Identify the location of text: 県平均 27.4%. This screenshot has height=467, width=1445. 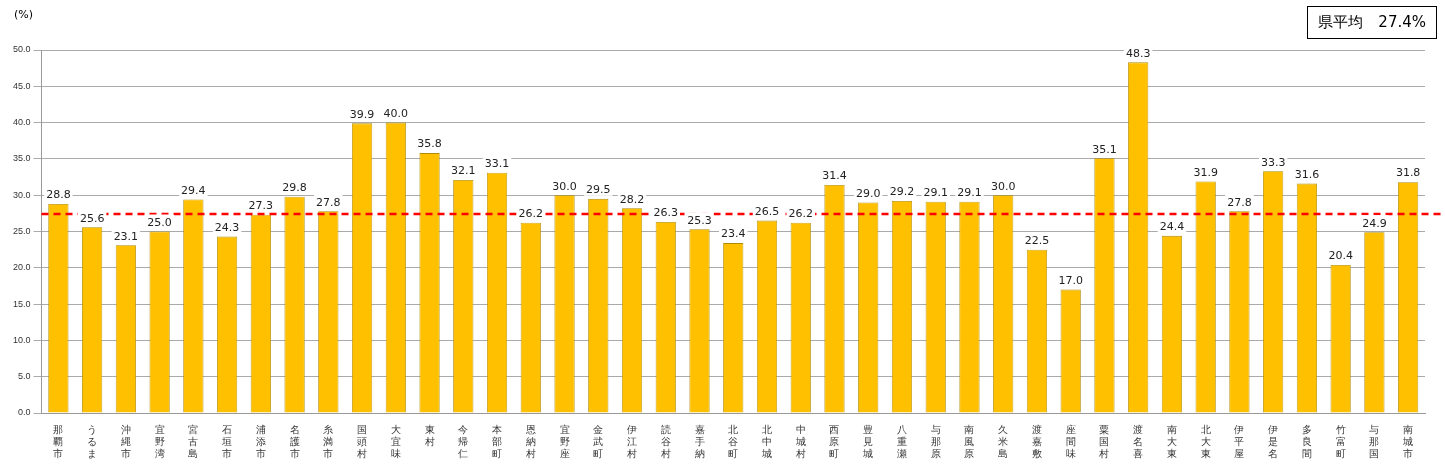
(1372, 22).